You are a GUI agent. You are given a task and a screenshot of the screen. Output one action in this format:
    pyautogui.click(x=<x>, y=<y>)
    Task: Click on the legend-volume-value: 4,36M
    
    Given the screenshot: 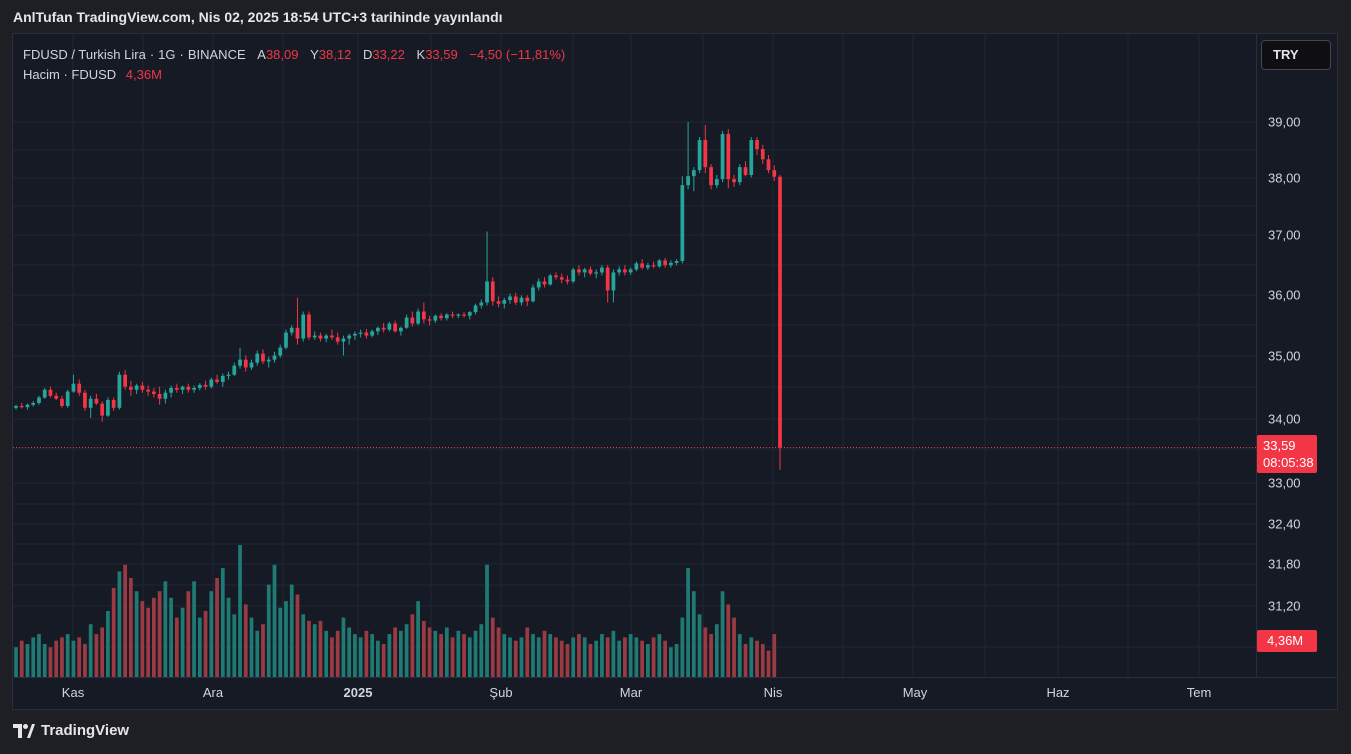 What is the action you would take?
    pyautogui.click(x=143, y=74)
    